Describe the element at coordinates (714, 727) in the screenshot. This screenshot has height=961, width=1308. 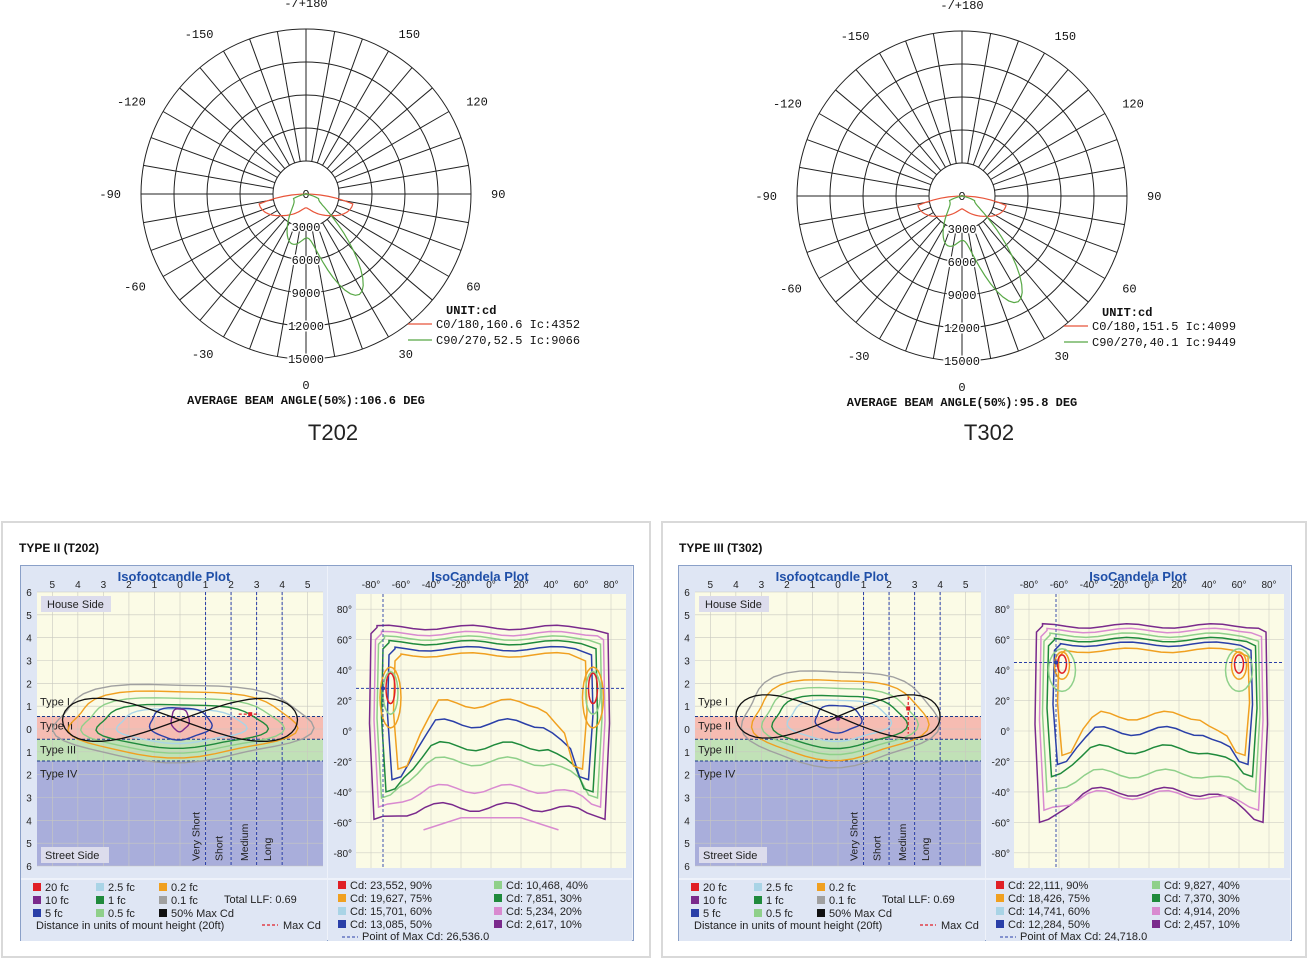
I see `type-label: Type II` at that location.